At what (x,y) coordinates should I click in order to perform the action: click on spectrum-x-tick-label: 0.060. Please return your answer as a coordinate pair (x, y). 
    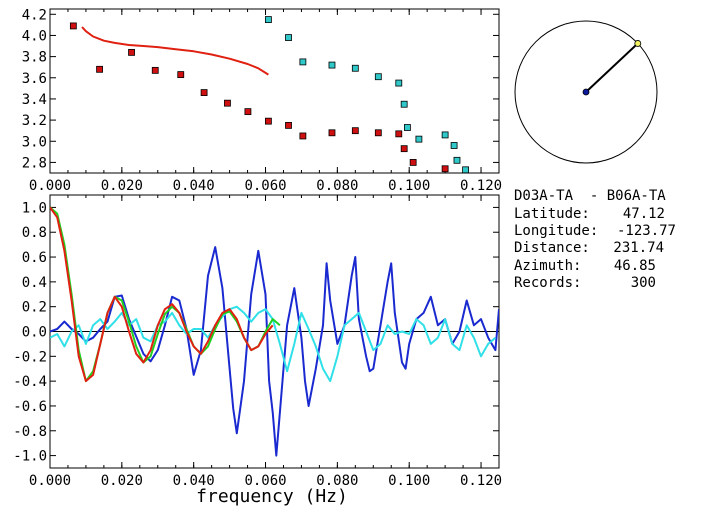
    Looking at the image, I should click on (265, 481).